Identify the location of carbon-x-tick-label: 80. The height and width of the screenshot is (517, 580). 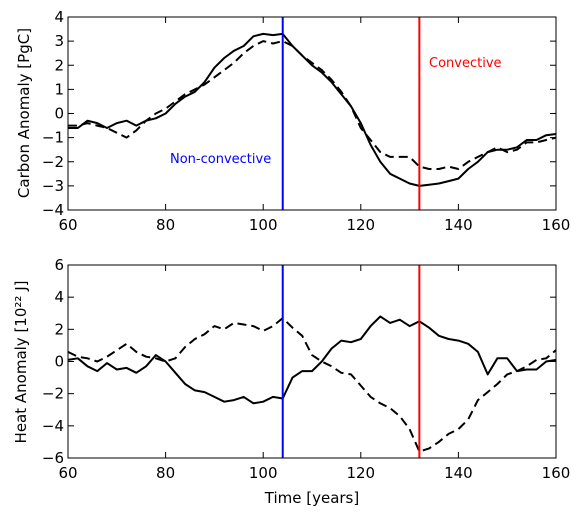
(165, 225).